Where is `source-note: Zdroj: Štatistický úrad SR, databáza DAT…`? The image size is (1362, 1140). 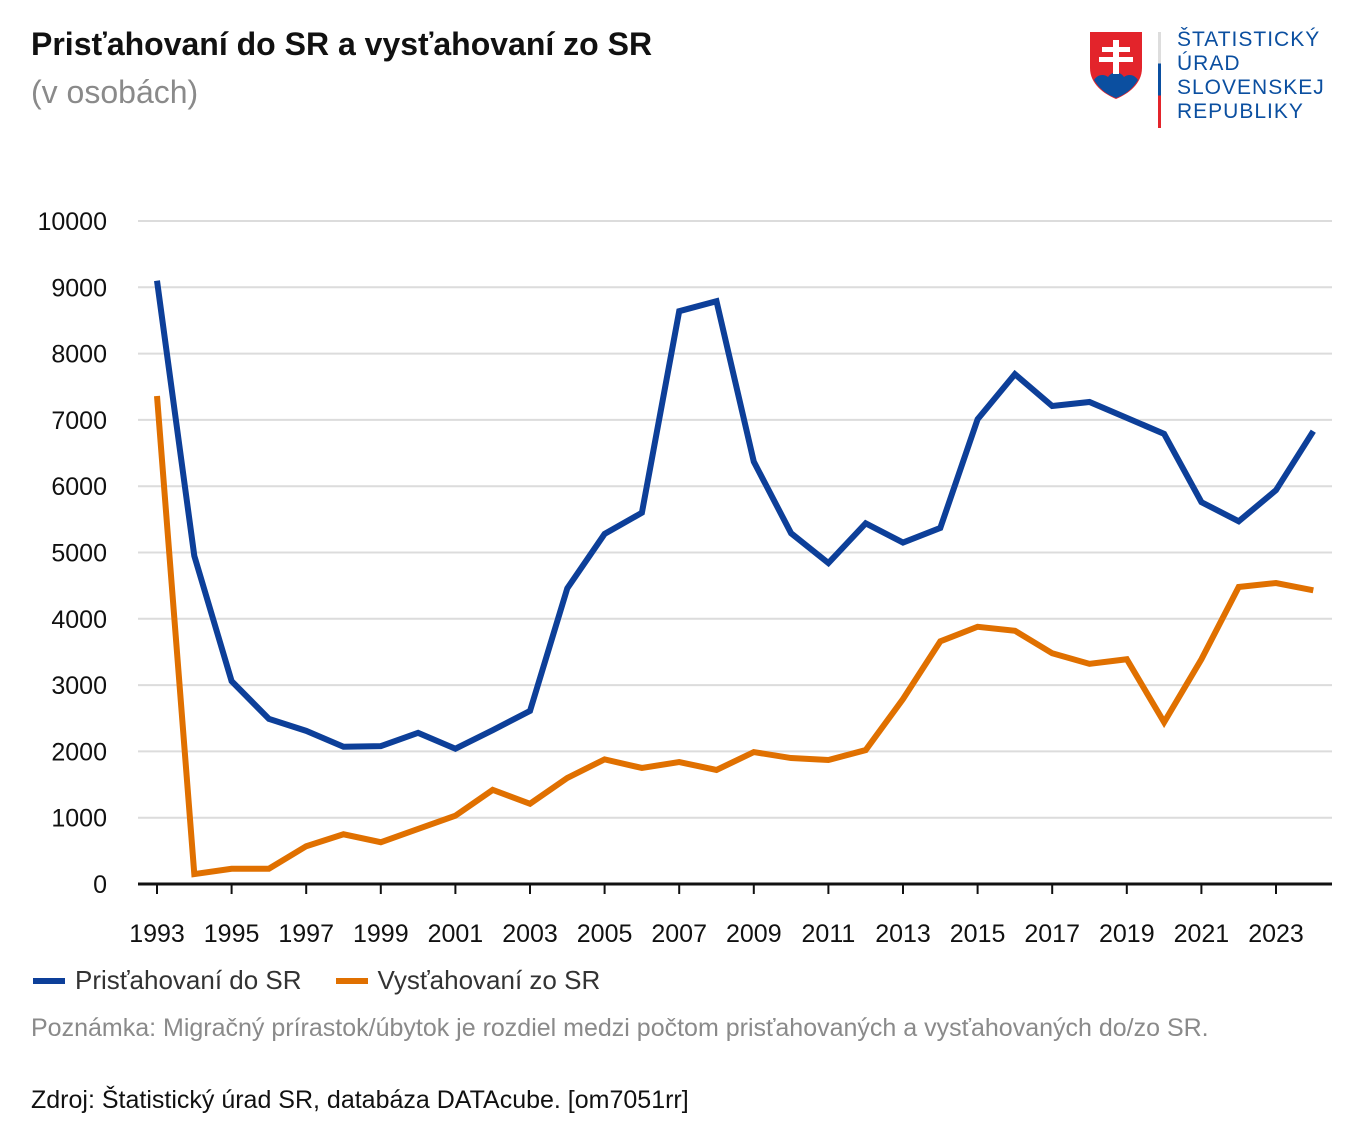
source-note: Zdroj: Štatistický úrad SR, databáza DAT… is located at coordinates (360, 1100).